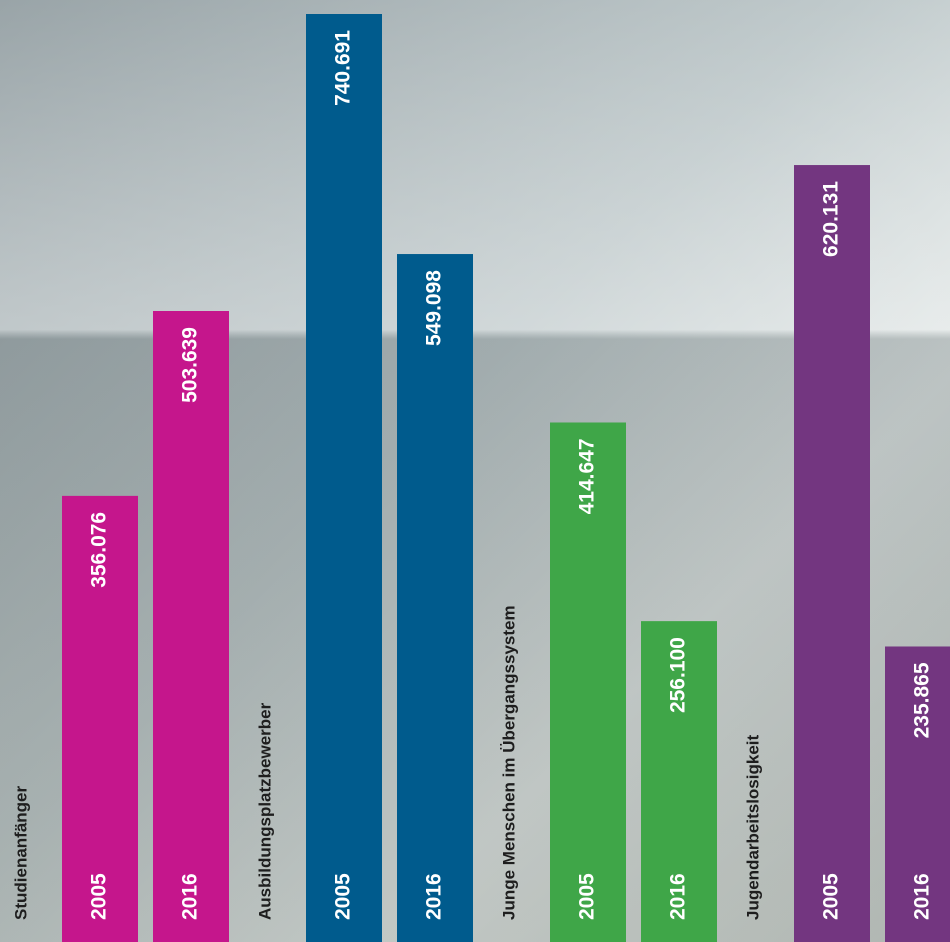  I want to click on value-label: 503.639, so click(190, 365).